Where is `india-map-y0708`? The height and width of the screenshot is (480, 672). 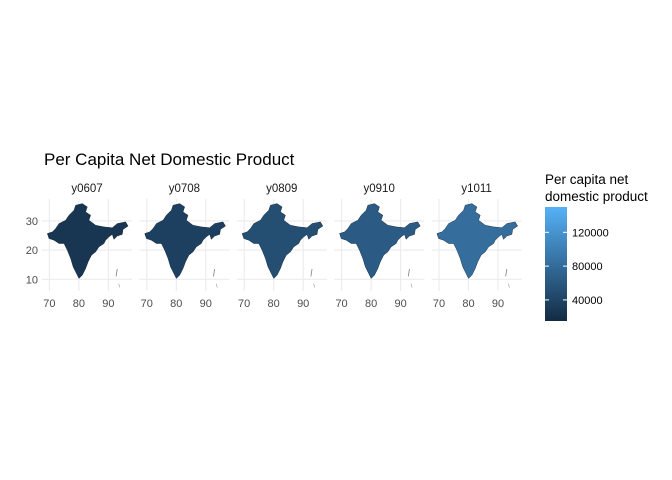
india-map-y0708 is located at coordinates (185, 241).